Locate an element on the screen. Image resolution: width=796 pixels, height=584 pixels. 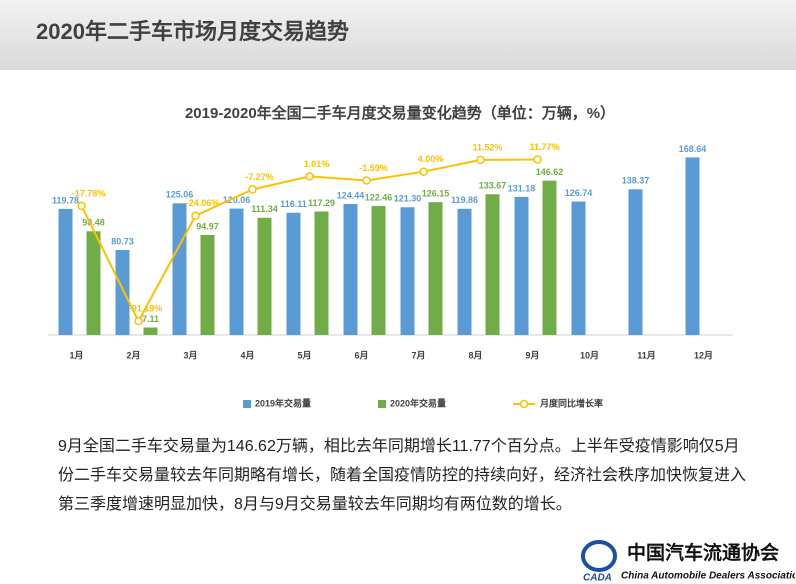
bar-label: 125.06 is located at coordinates (180, 195).